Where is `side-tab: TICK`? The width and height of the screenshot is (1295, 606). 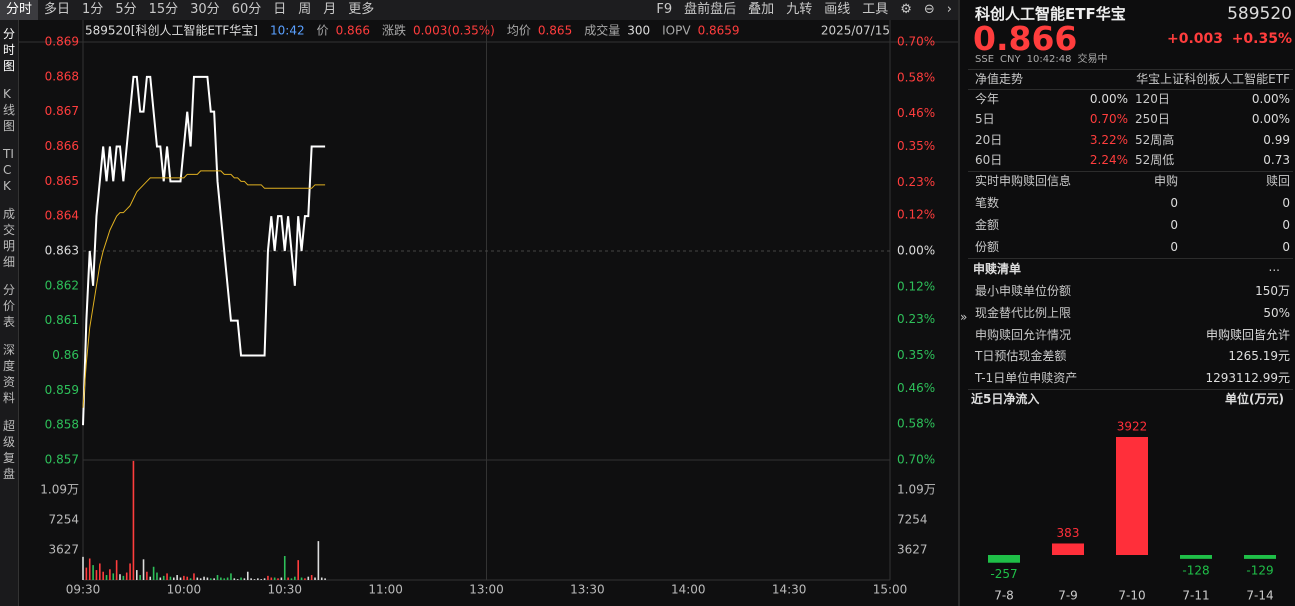
side-tab: TICK is located at coordinates (8, 170).